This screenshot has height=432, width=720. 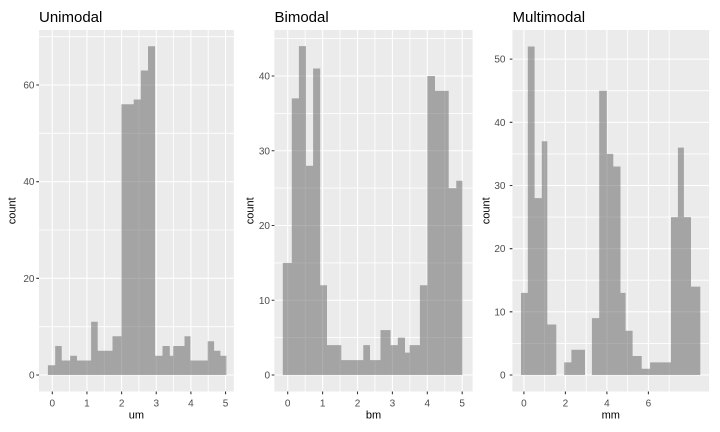 I want to click on svg-text: Multimodal, so click(x=549, y=17).